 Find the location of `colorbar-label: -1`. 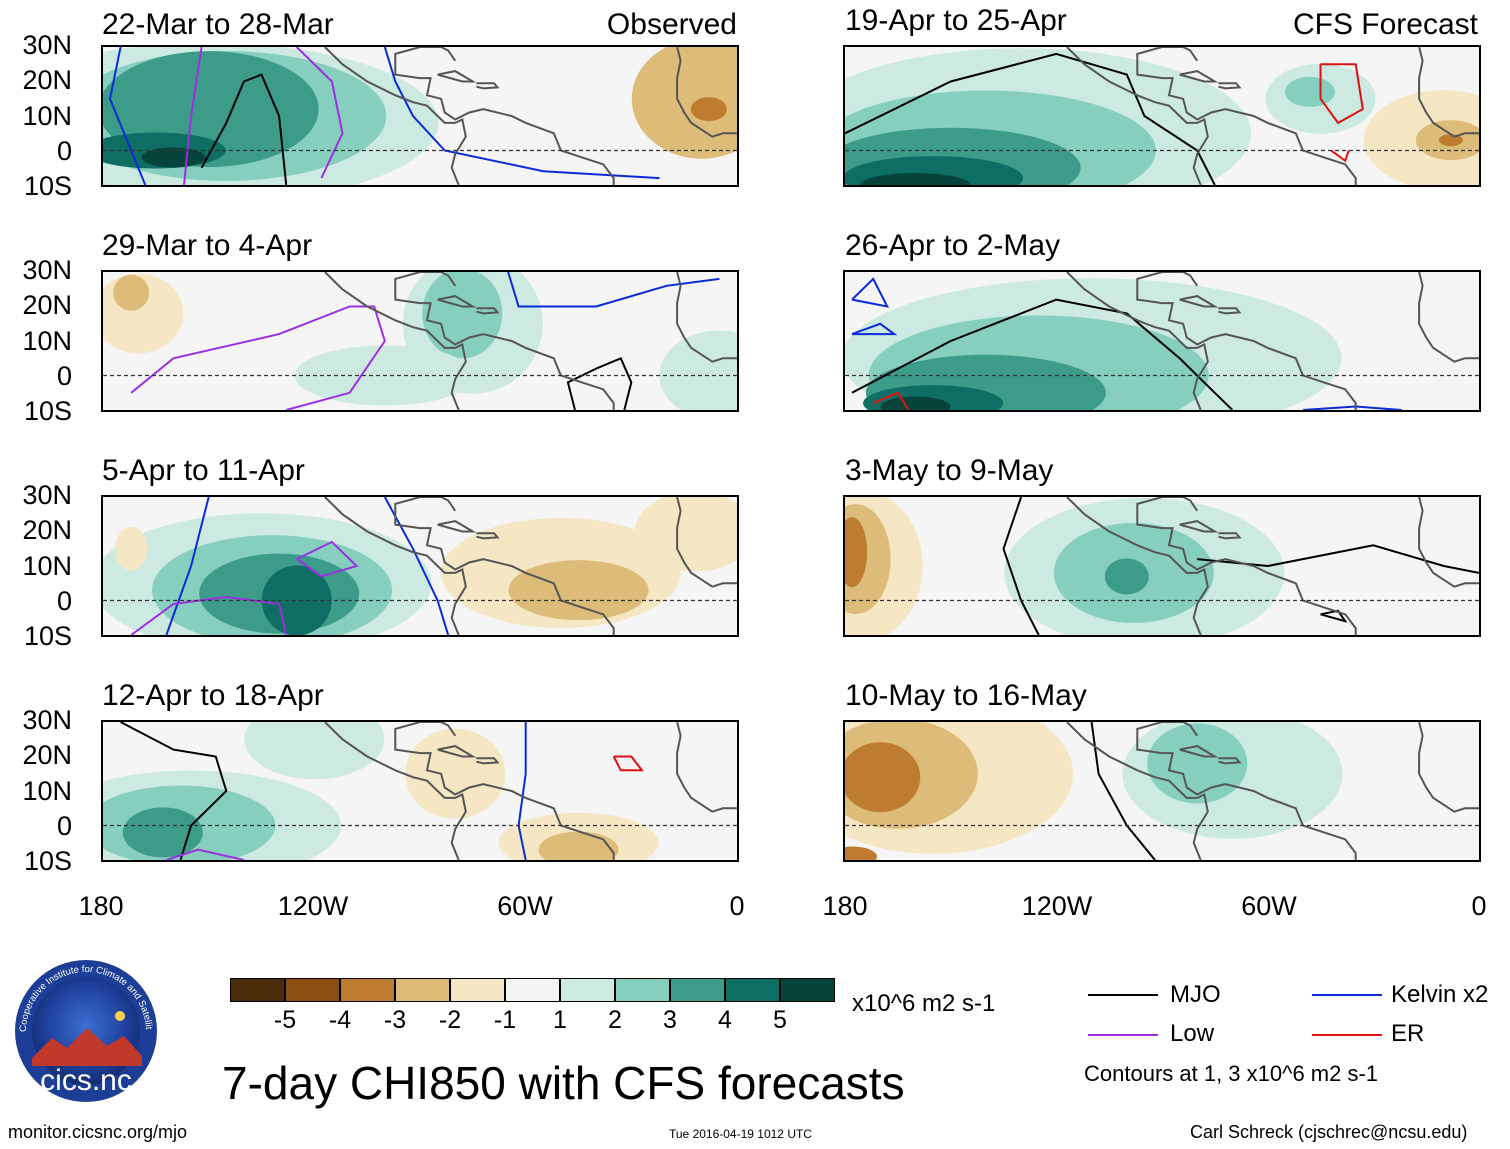

colorbar-label: -1 is located at coordinates (505, 1020).